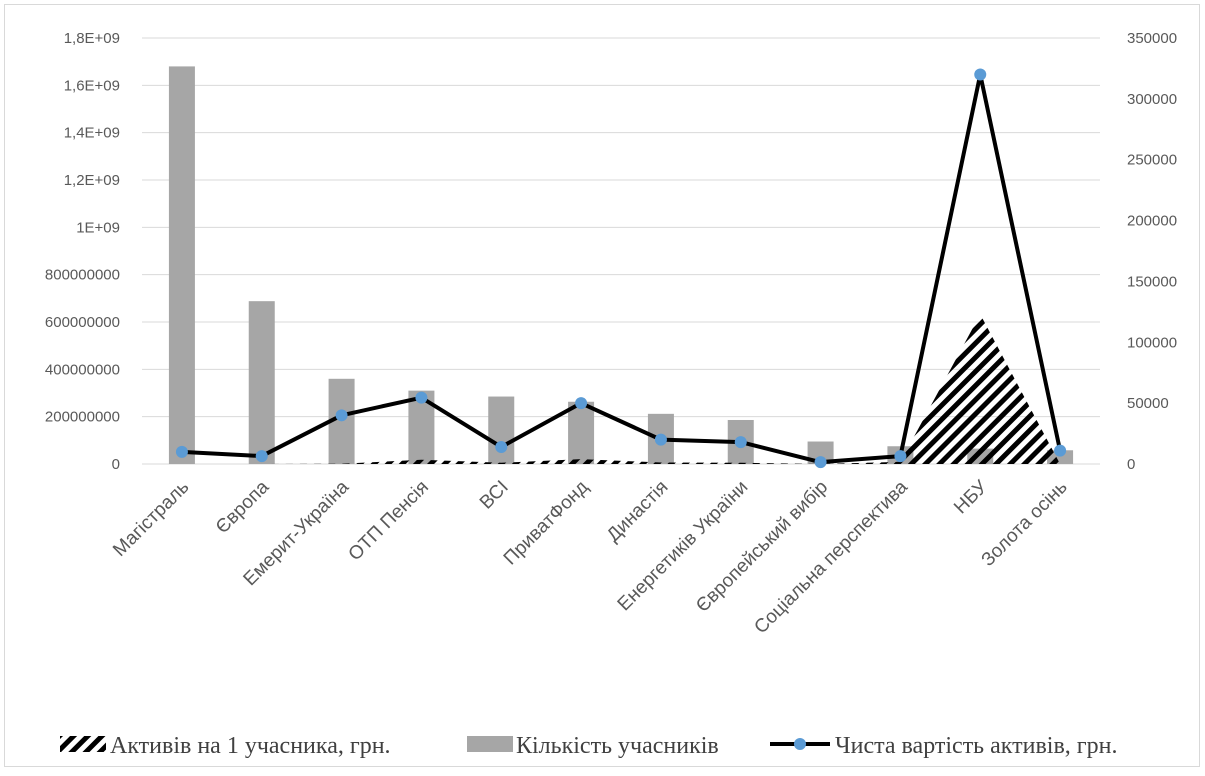 The image size is (1205, 776). Describe the element at coordinates (1152, 221) in the screenshot. I see `right-tick-label: 200000` at that location.